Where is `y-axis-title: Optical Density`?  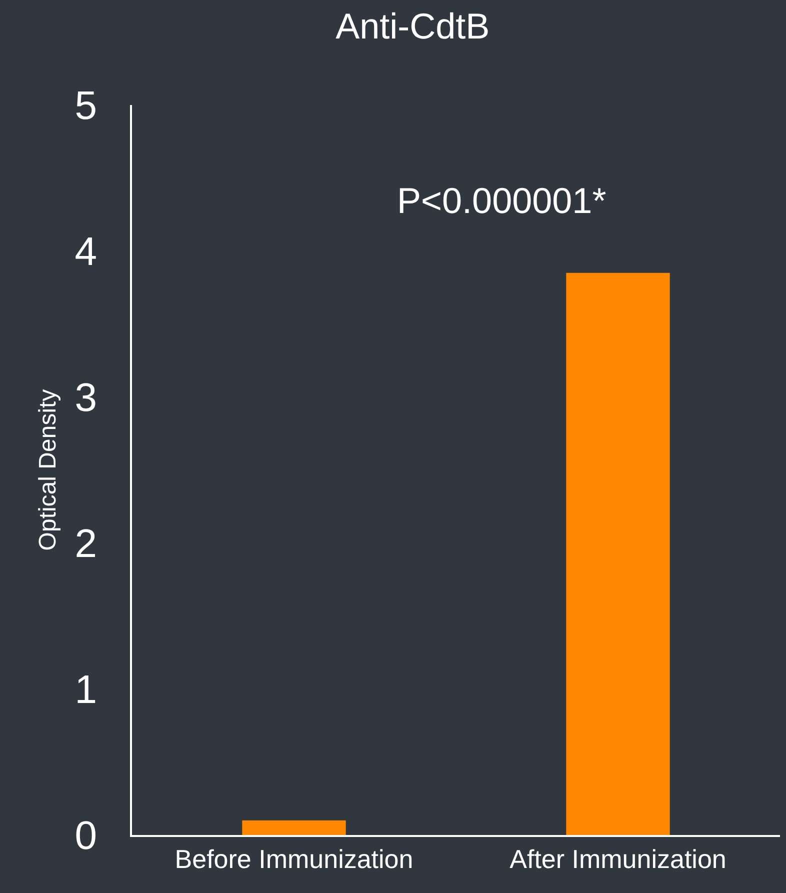 y-axis-title: Optical Density is located at coordinates (48, 470).